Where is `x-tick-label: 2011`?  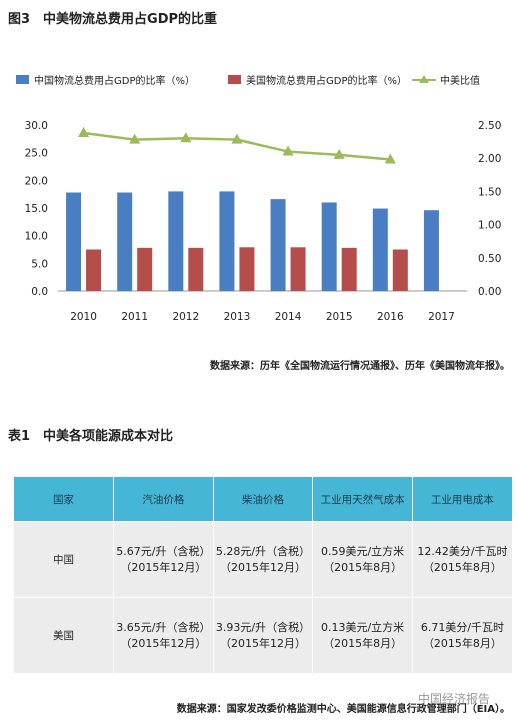
x-tick-label: 2011 is located at coordinates (134, 317).